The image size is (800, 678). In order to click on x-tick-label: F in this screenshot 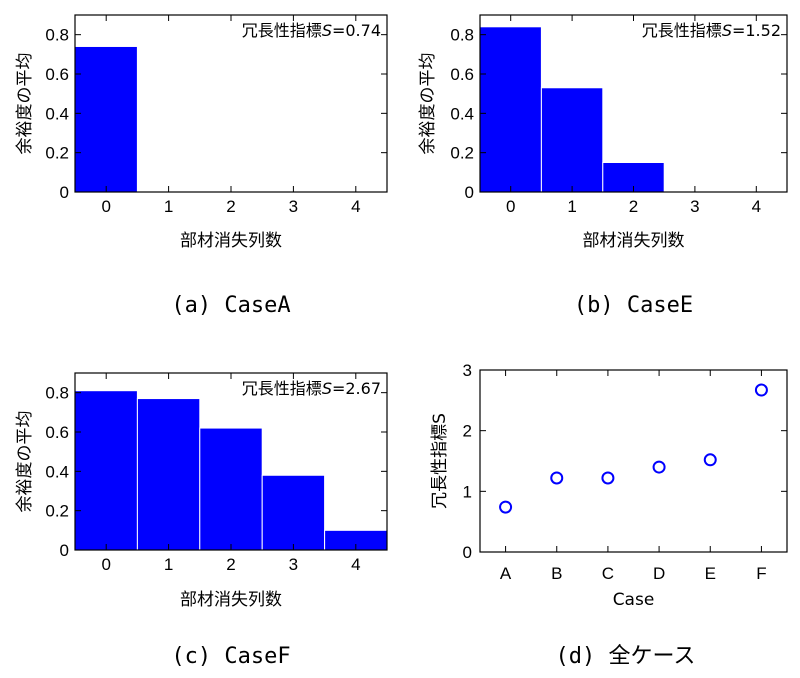, I will do `click(761, 573)`.